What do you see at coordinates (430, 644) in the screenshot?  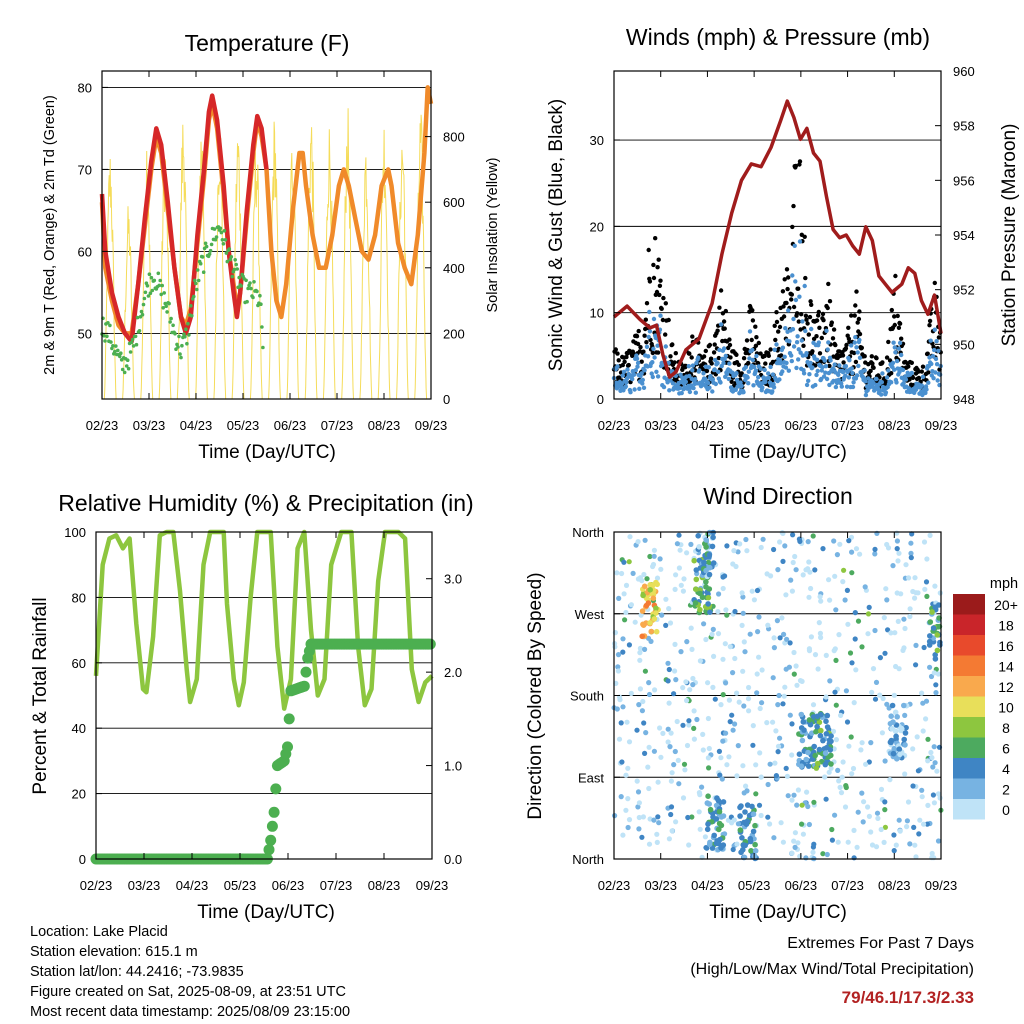 I see `precip-point` at bounding box center [430, 644].